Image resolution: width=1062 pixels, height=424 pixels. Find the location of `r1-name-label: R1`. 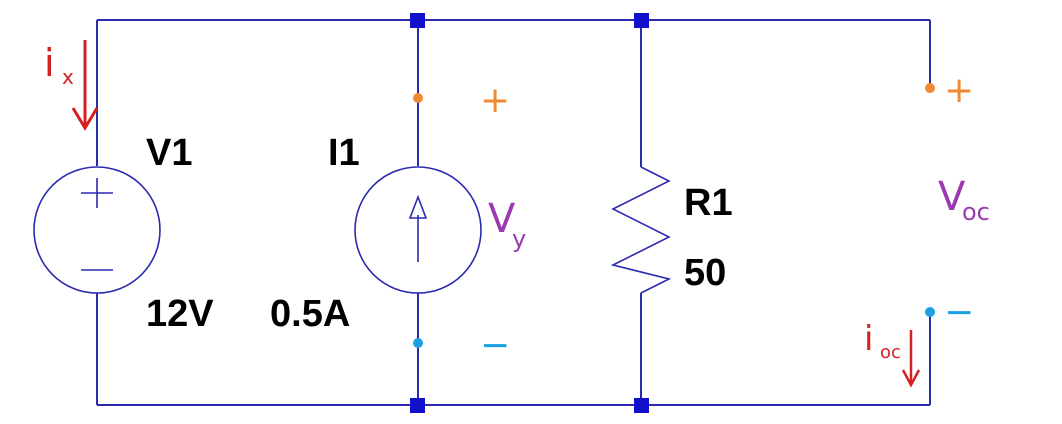

r1-name-label: R1 is located at coordinates (708, 203).